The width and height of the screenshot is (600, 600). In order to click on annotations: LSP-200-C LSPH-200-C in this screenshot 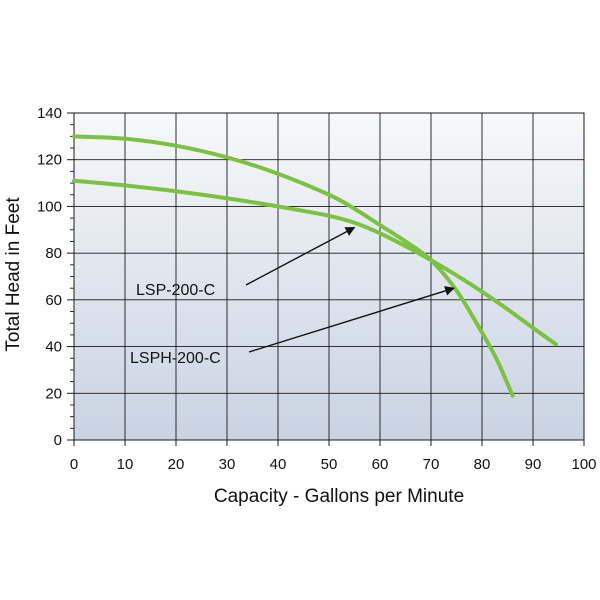, I will do `click(292, 296)`.